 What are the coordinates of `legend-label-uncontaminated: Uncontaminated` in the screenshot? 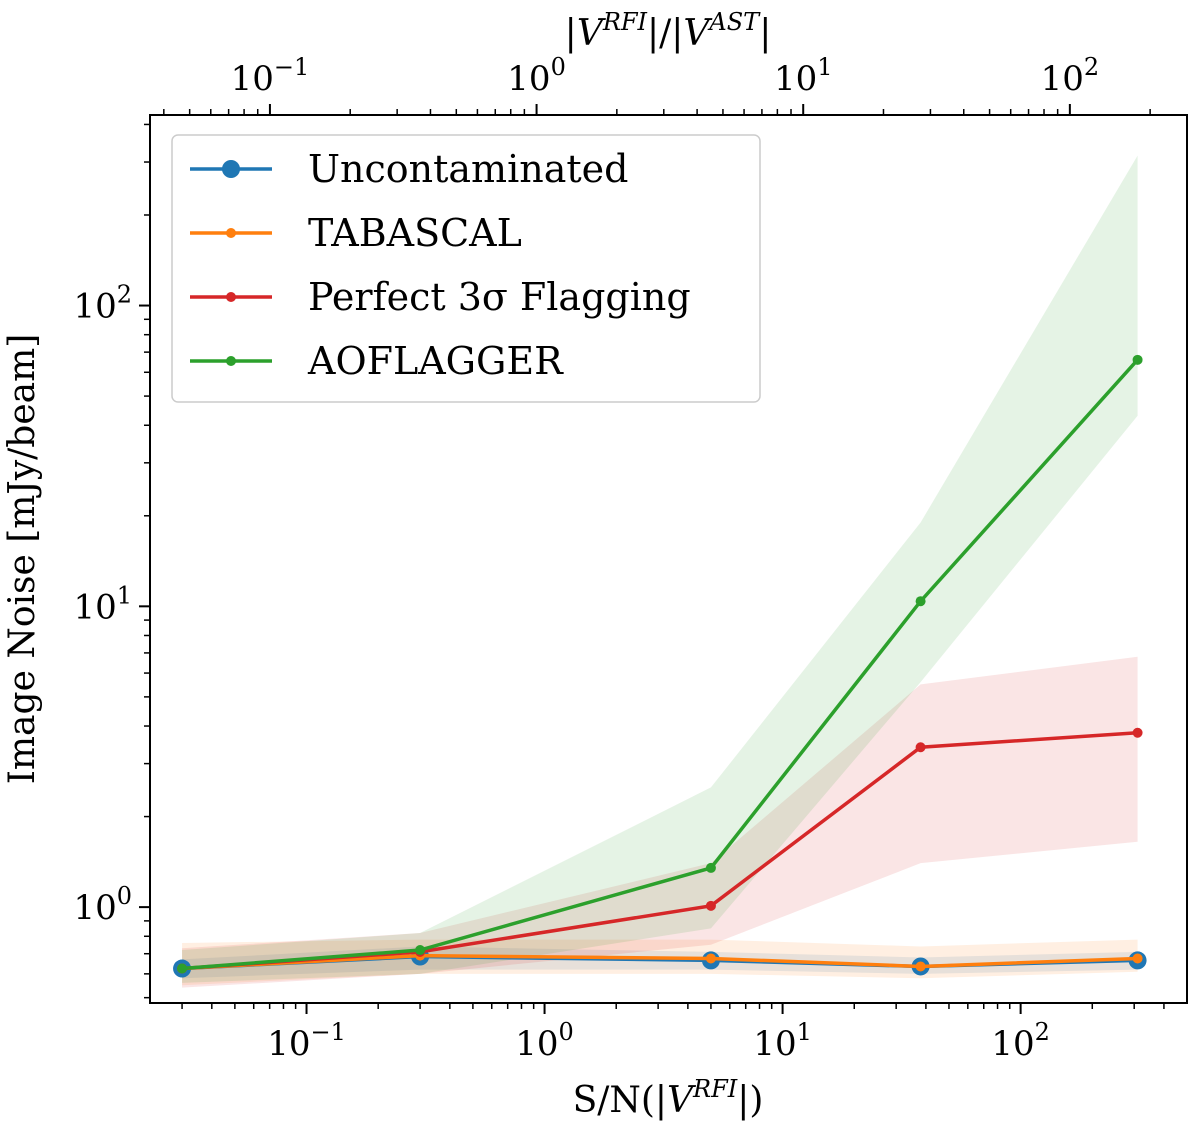 It's located at (468, 169).